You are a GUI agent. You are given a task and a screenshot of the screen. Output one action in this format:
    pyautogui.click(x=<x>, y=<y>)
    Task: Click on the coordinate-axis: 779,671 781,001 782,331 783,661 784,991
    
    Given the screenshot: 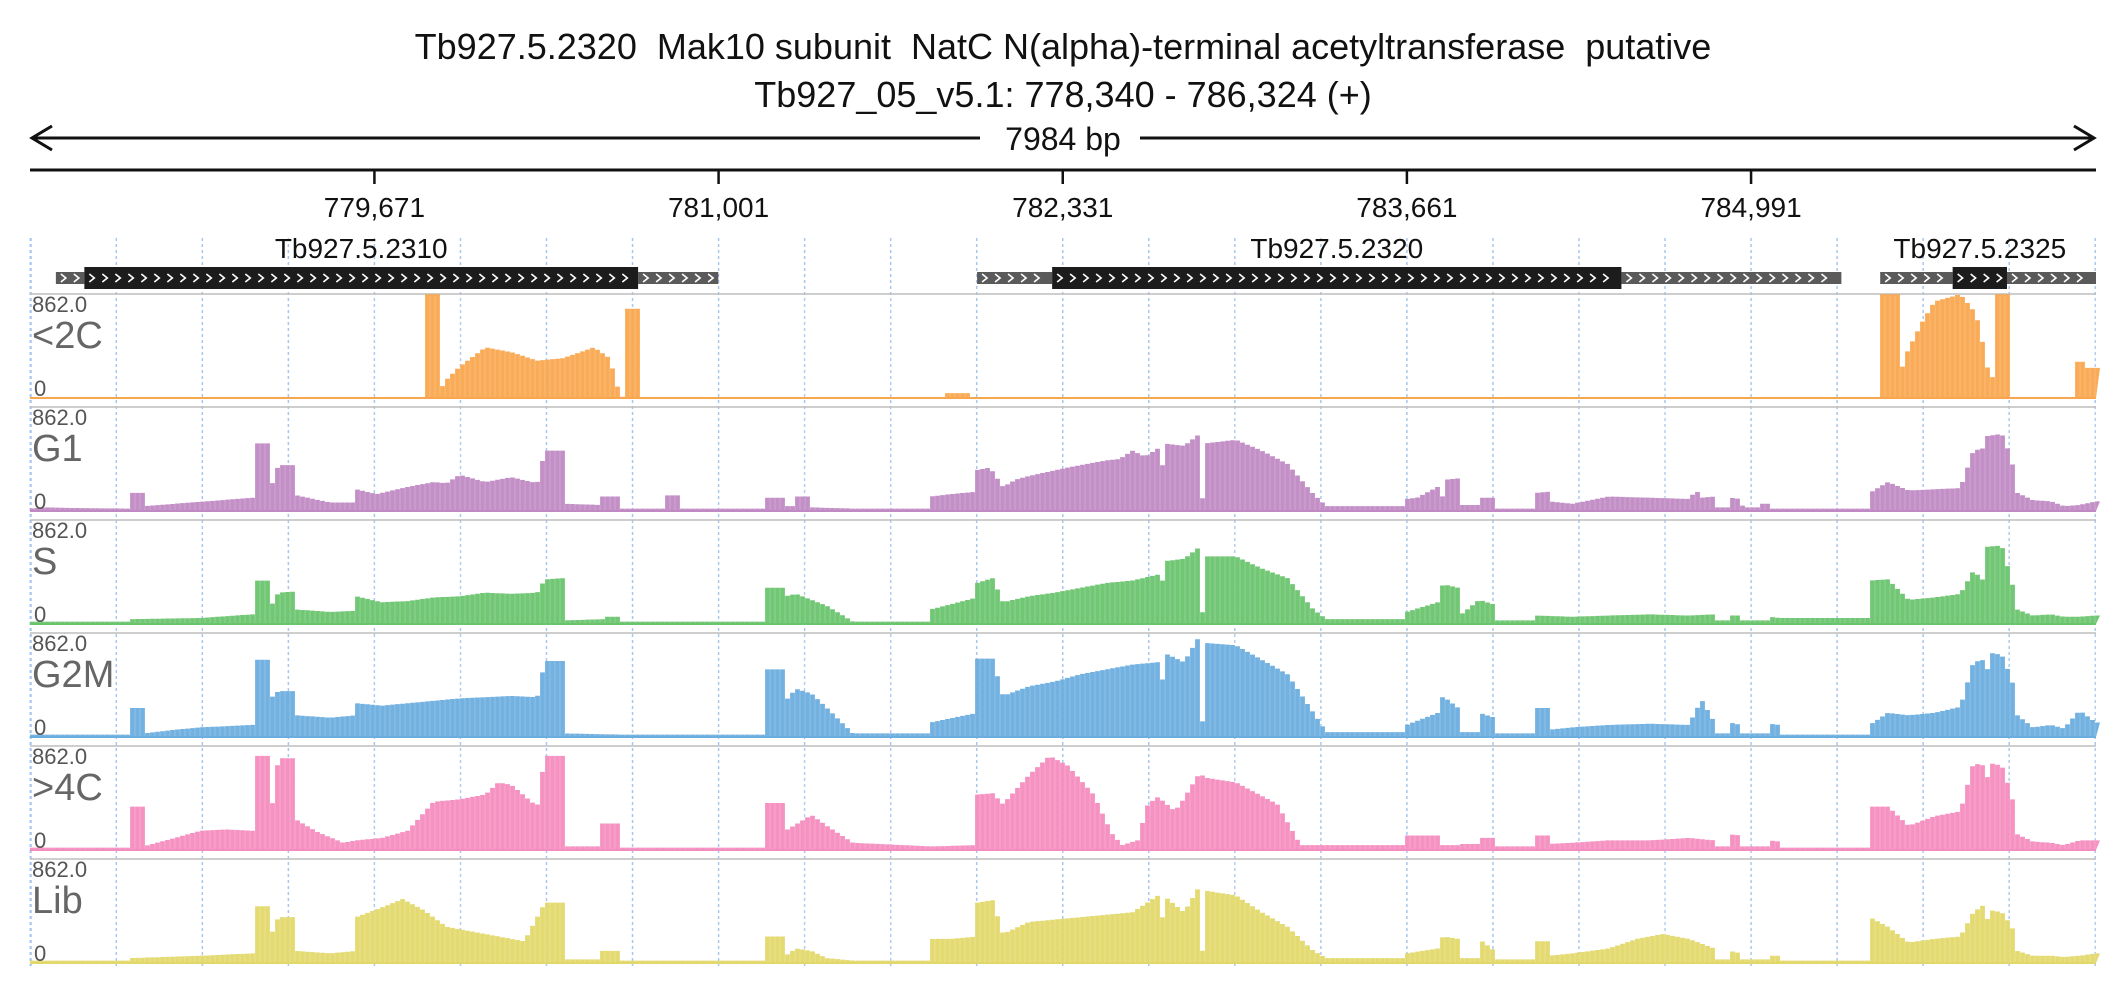 What is the action you would take?
    pyautogui.click(x=1063, y=195)
    